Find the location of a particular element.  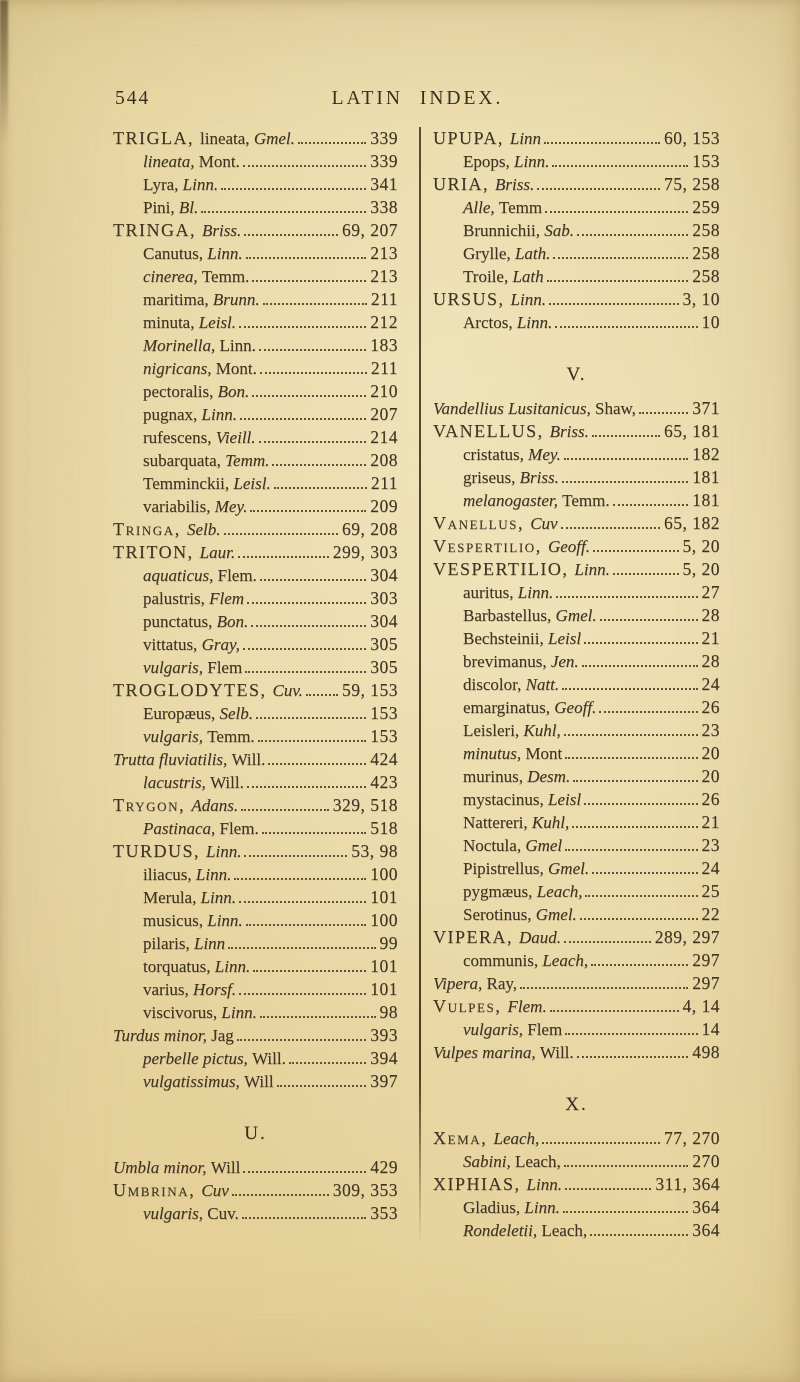

page-ref: 3, 10 is located at coordinates (701, 299).